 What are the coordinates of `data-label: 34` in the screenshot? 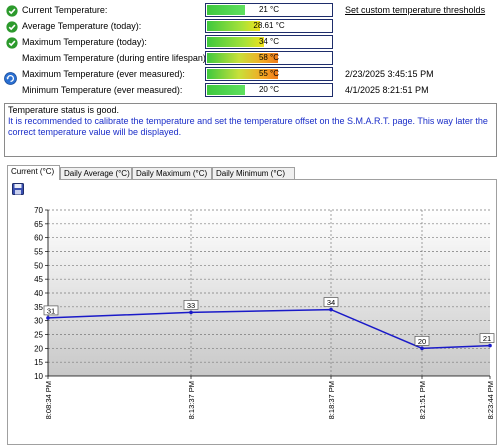 It's located at (331, 302).